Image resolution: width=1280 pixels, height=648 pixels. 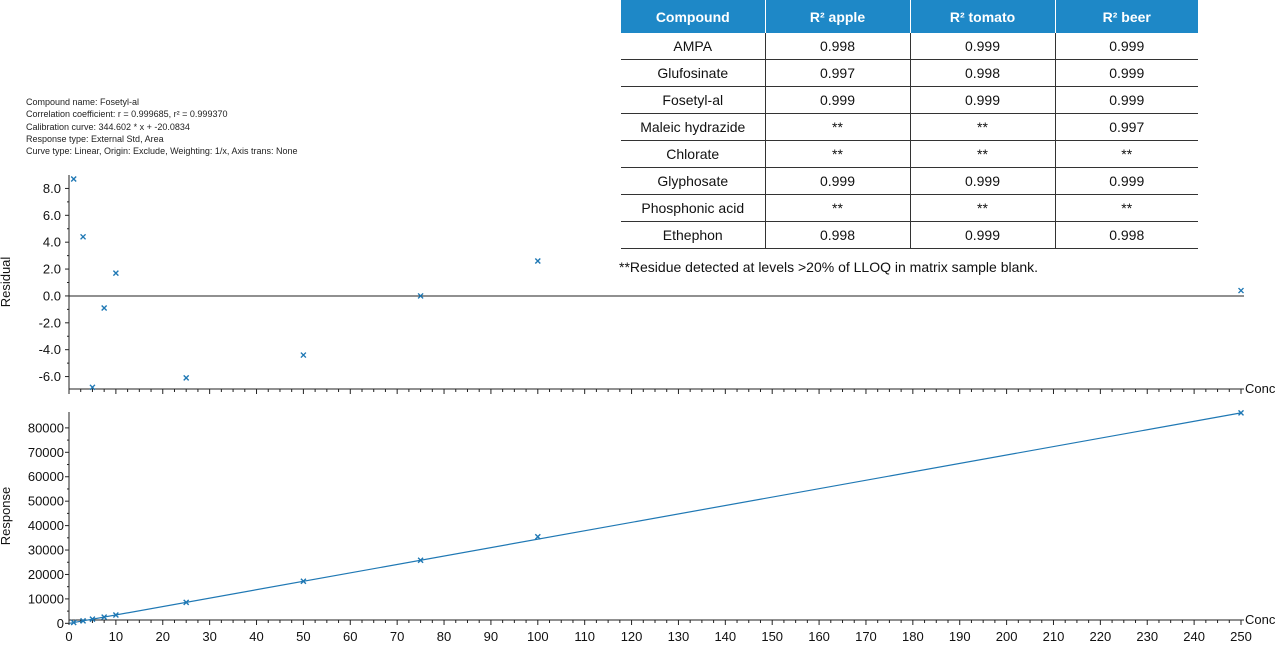 What do you see at coordinates (46, 574) in the screenshot?
I see `y-tick-label: 20000` at bounding box center [46, 574].